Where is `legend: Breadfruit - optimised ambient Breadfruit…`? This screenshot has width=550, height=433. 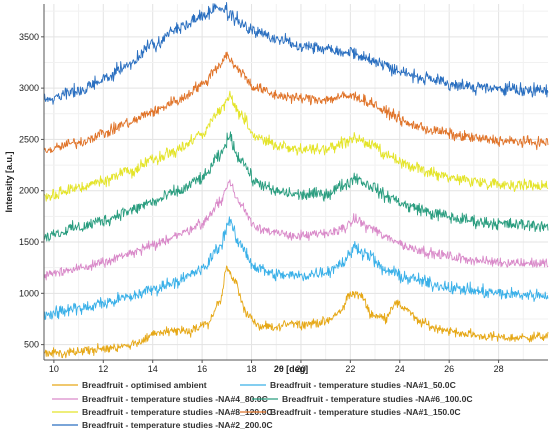
legend: Breadfruit - optimised ambient Breadfruit… is located at coordinates (262, 405).